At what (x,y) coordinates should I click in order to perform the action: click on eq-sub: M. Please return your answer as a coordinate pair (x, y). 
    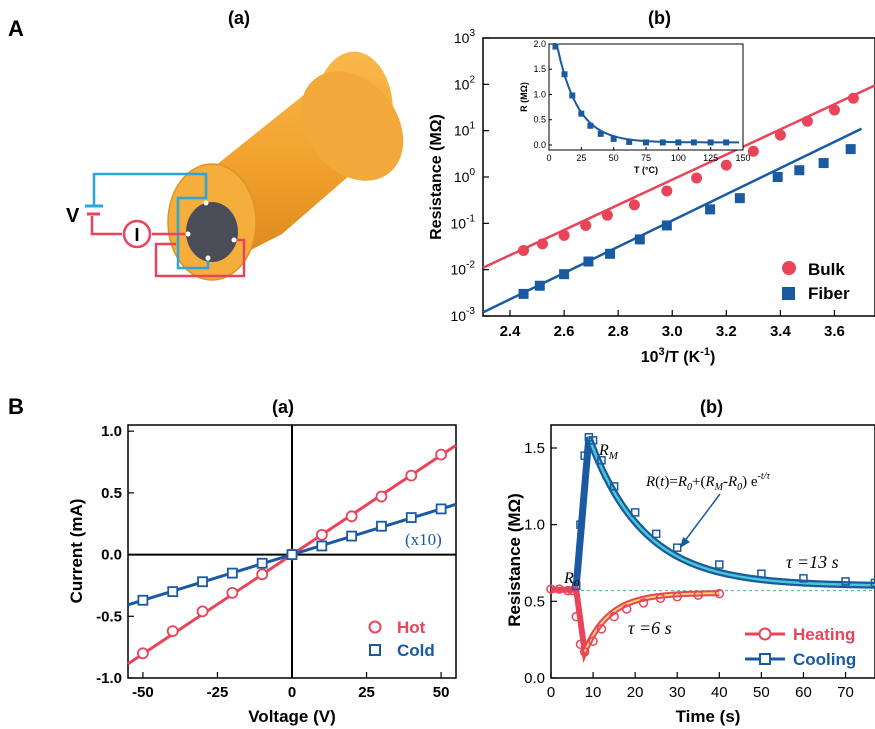
    Looking at the image, I should click on (719, 487).